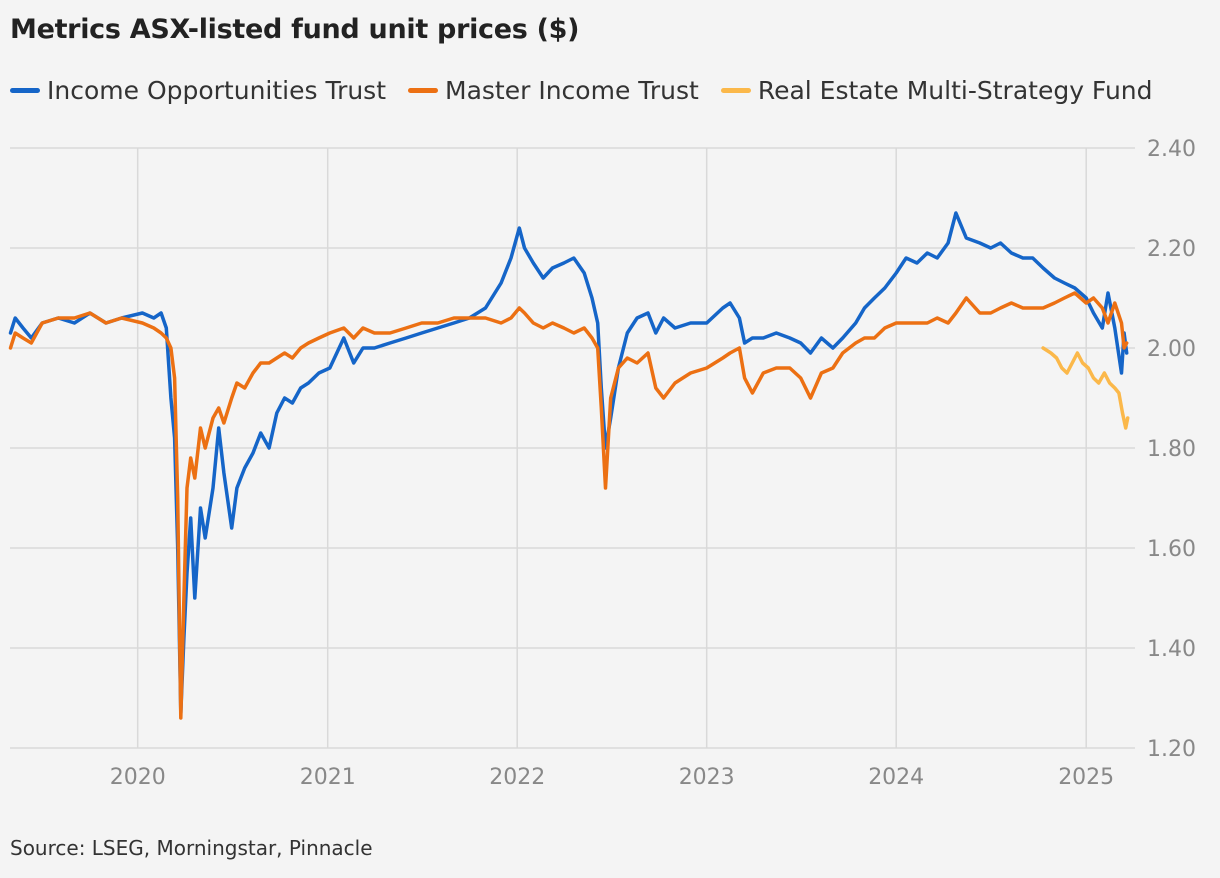  I want to click on x-tick-label: 2020, so click(138, 777).